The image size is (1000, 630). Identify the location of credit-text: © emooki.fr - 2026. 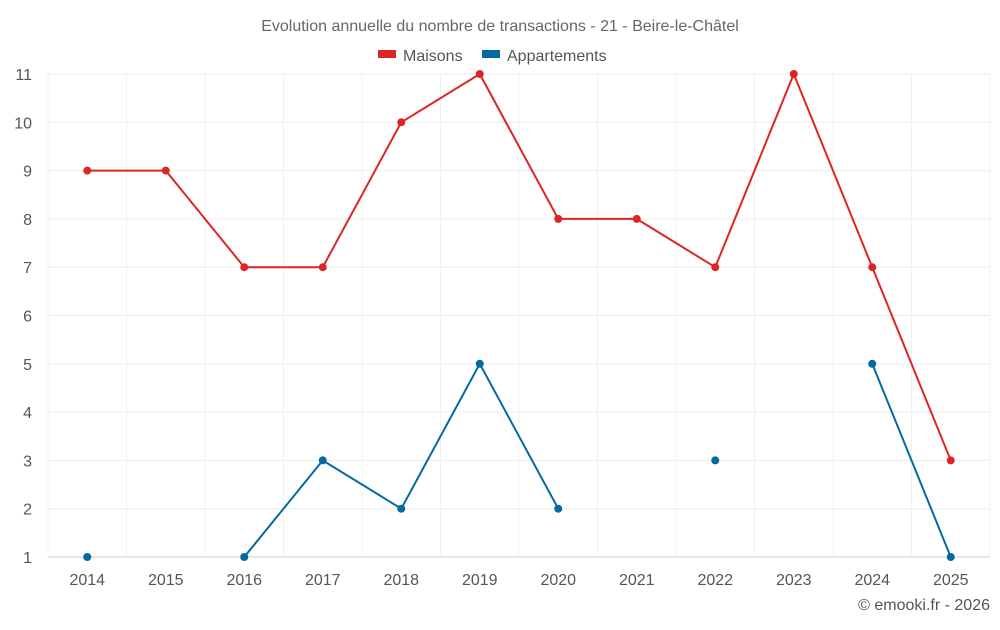
(924, 605).